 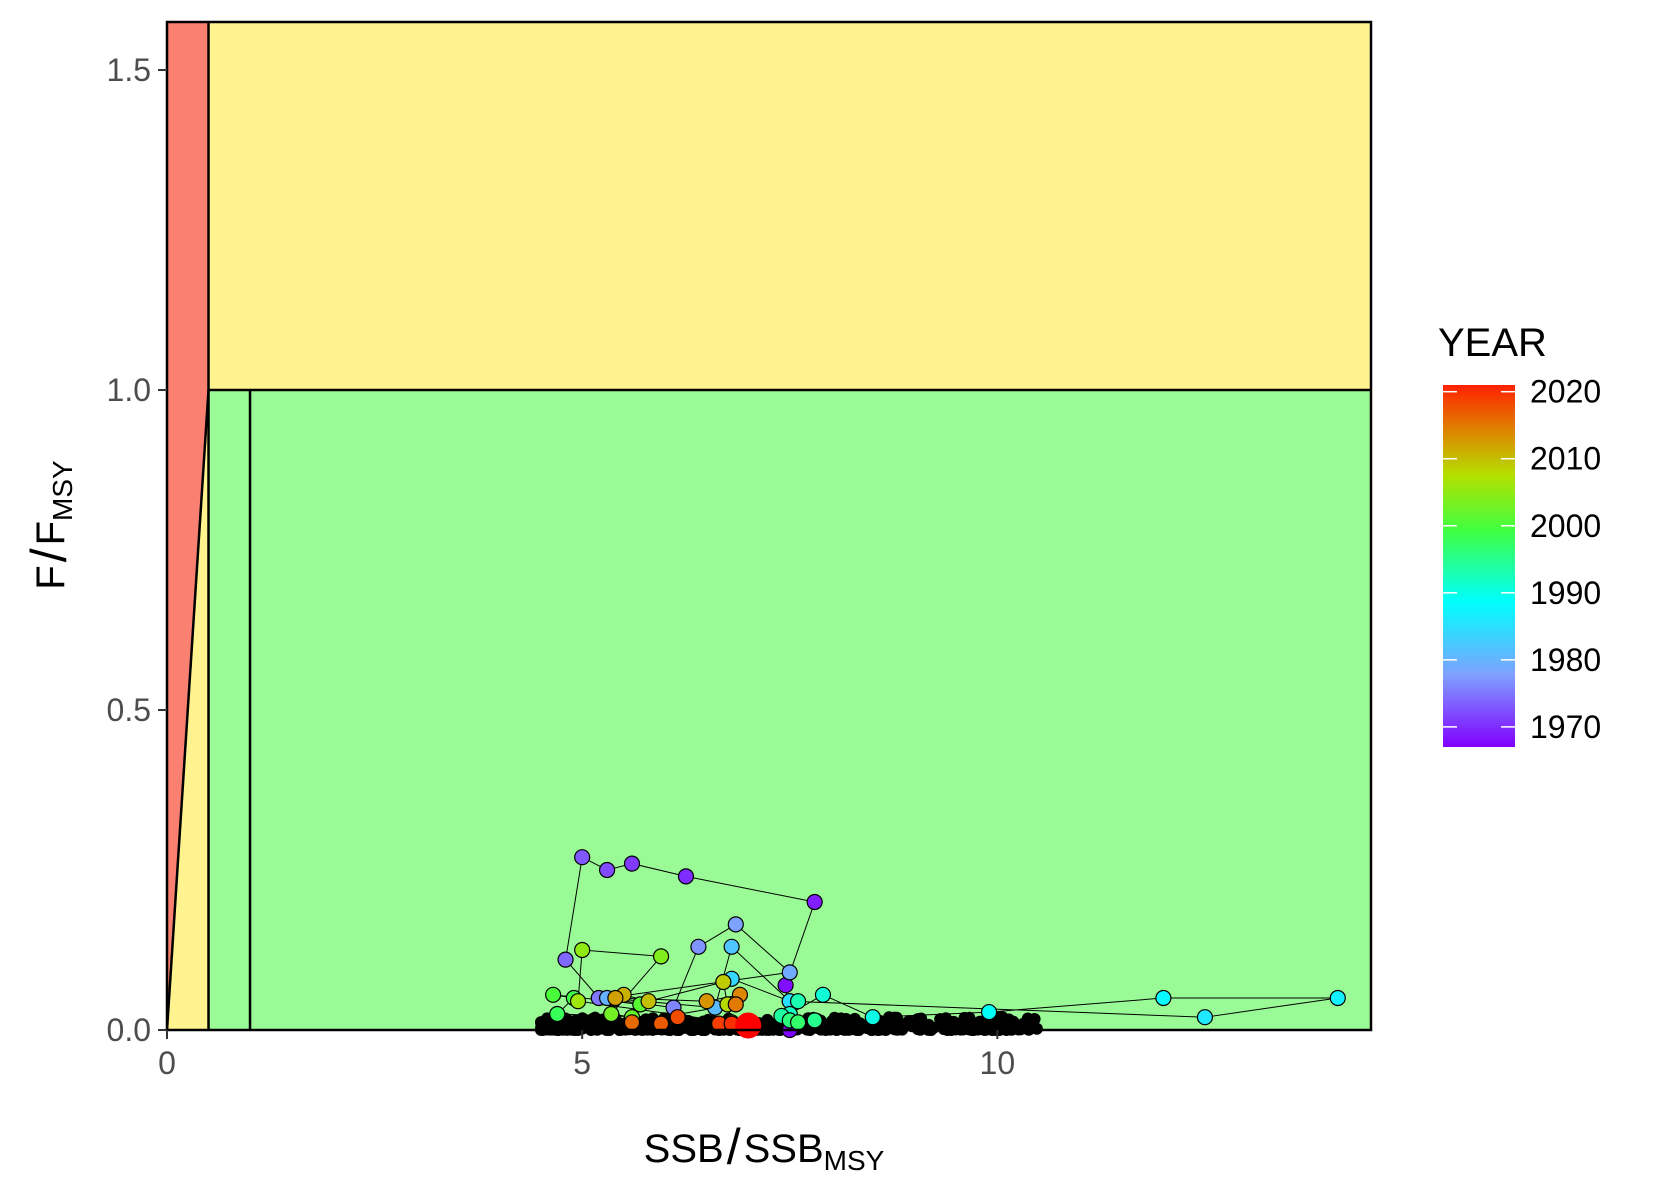 What do you see at coordinates (1479, 566) in the screenshot?
I see `legend-colorbar` at bounding box center [1479, 566].